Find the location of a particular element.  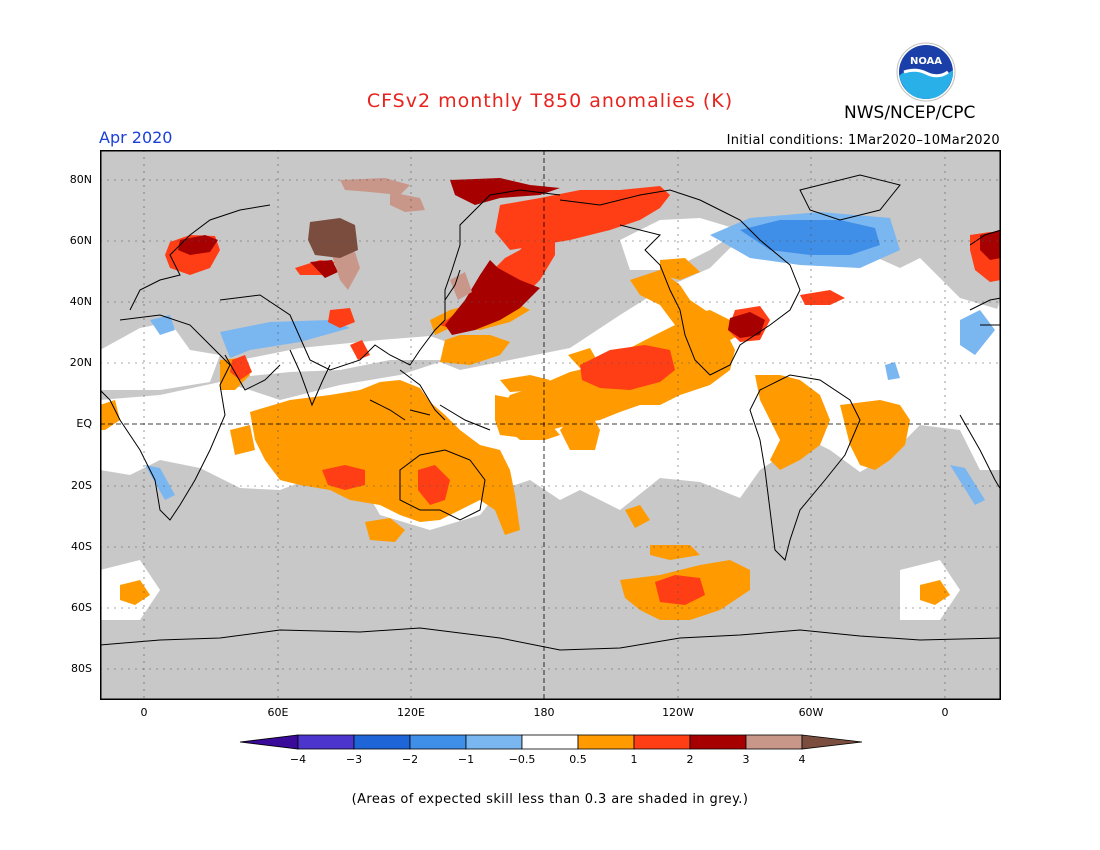

color-legend: −4 −3 −2 −1 −0.5 0.5 1 2 3 4 is located at coordinates (551, 750).